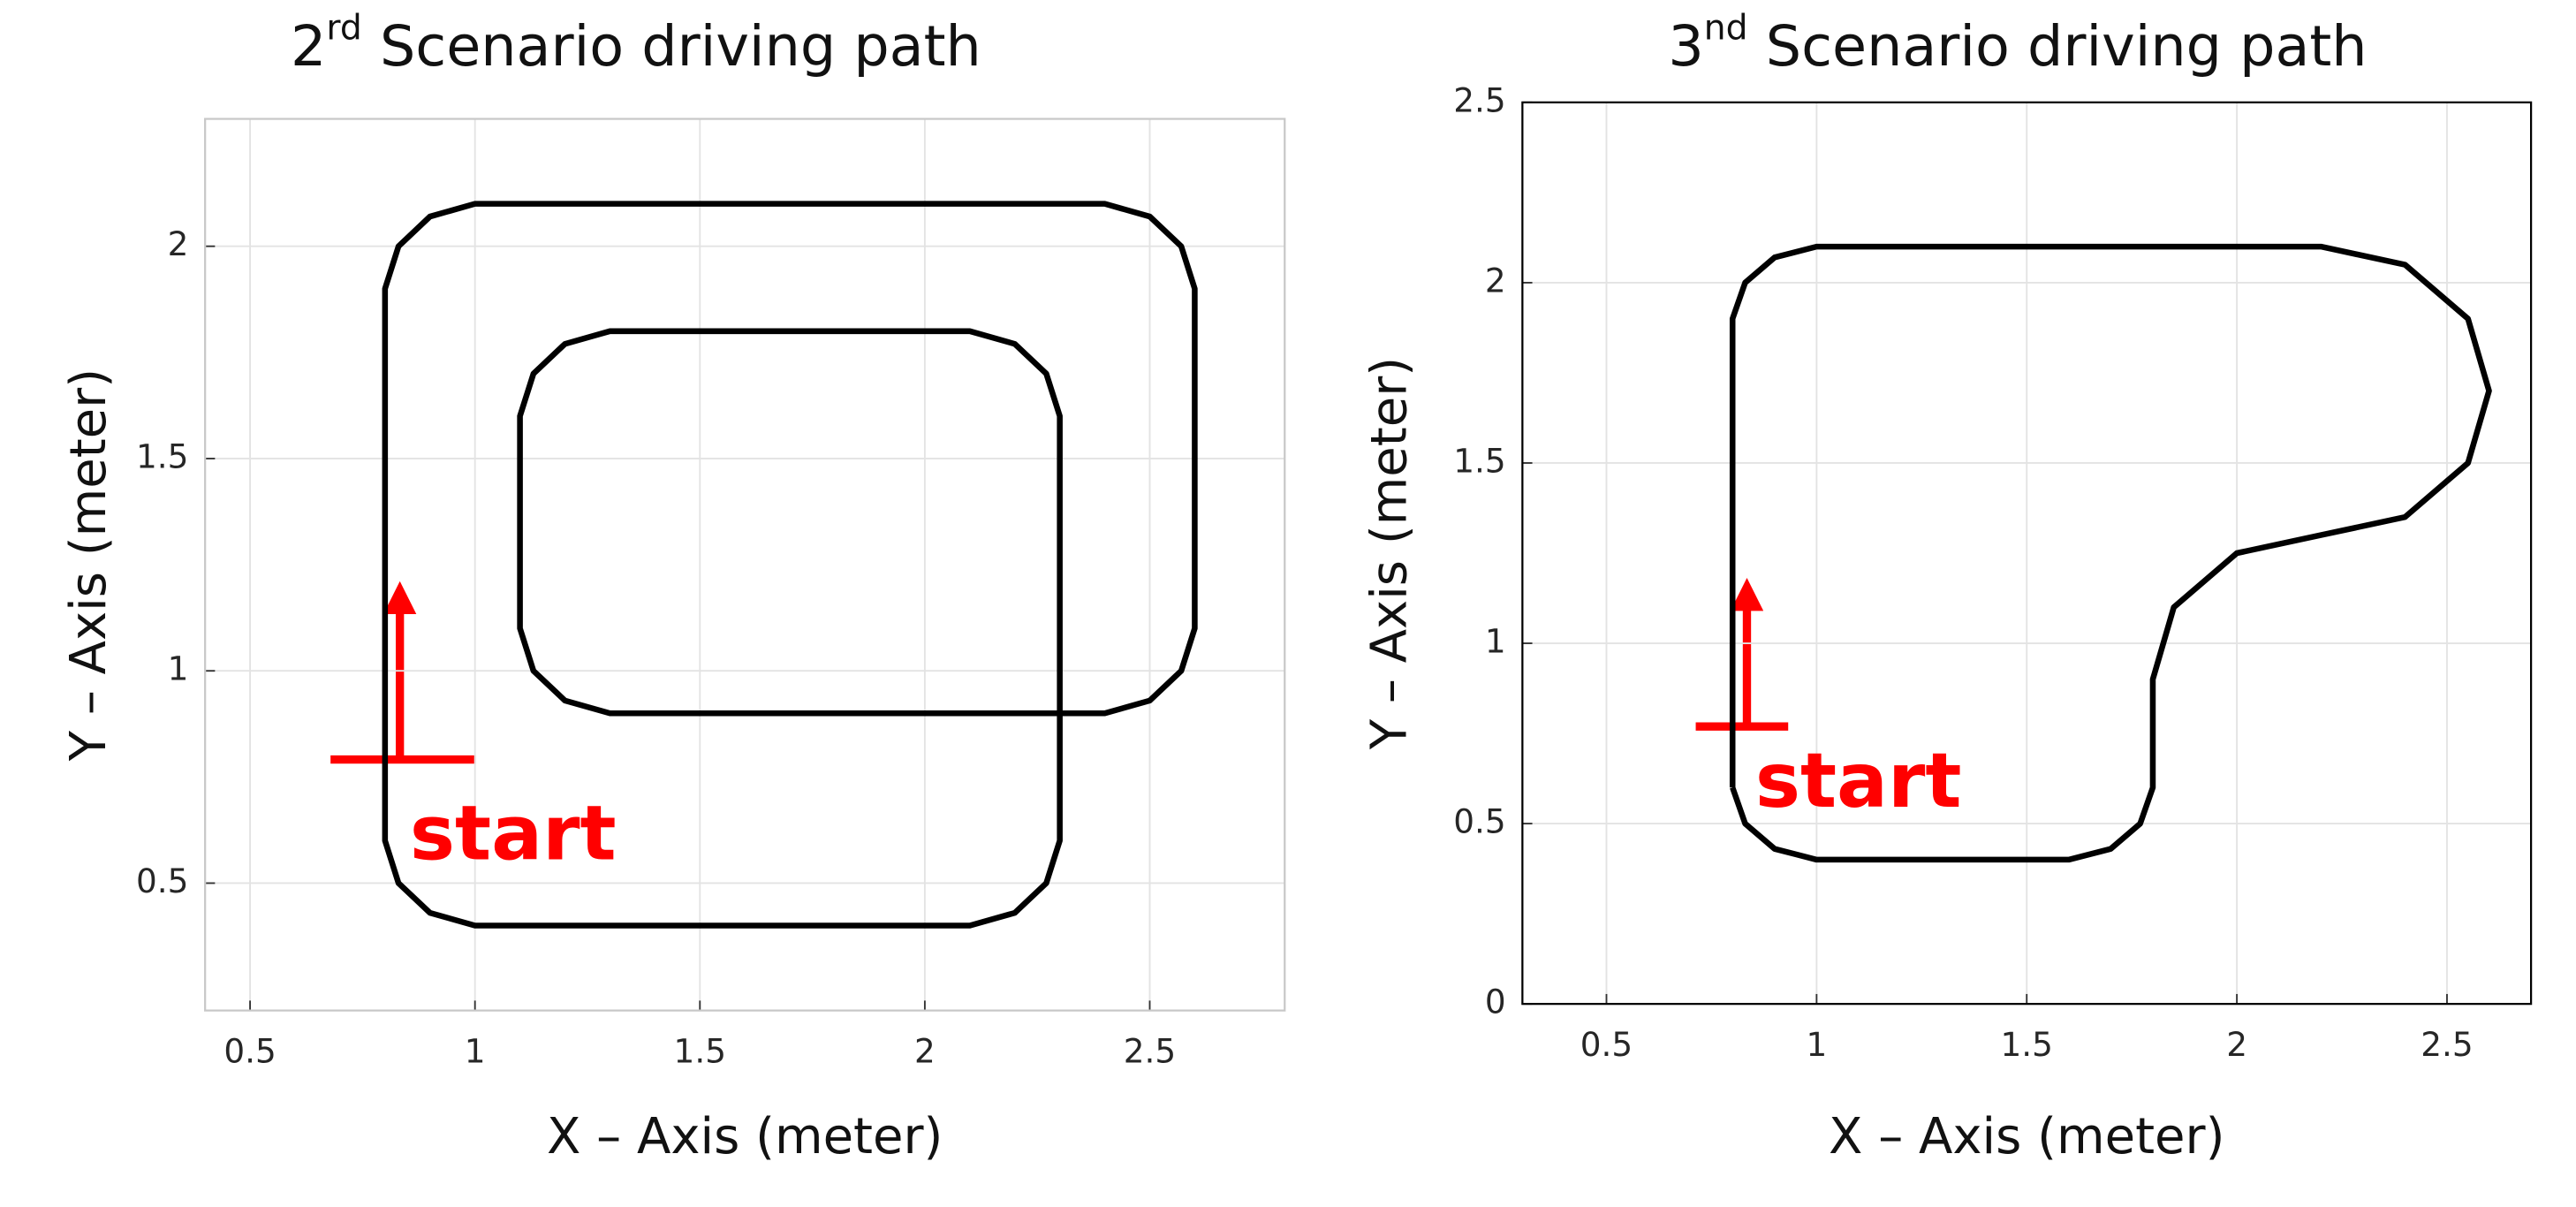 This screenshot has height=1207, width=2576. I want to click on y-tick-label: 0, so click(1496, 1002).